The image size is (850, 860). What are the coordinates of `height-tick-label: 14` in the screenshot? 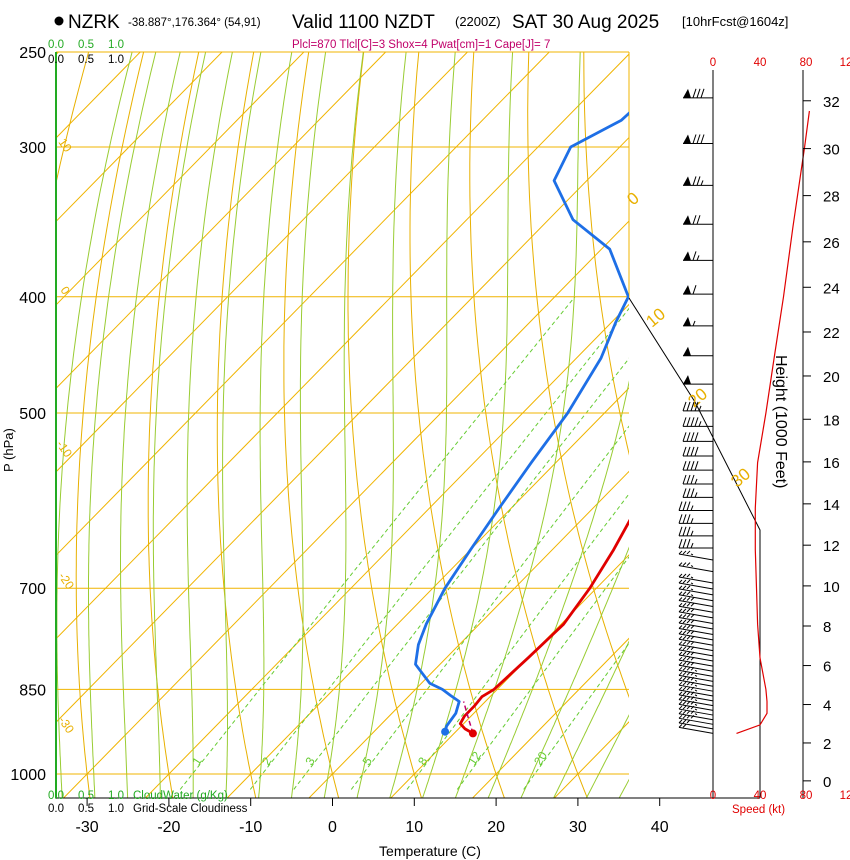 It's located at (831, 505).